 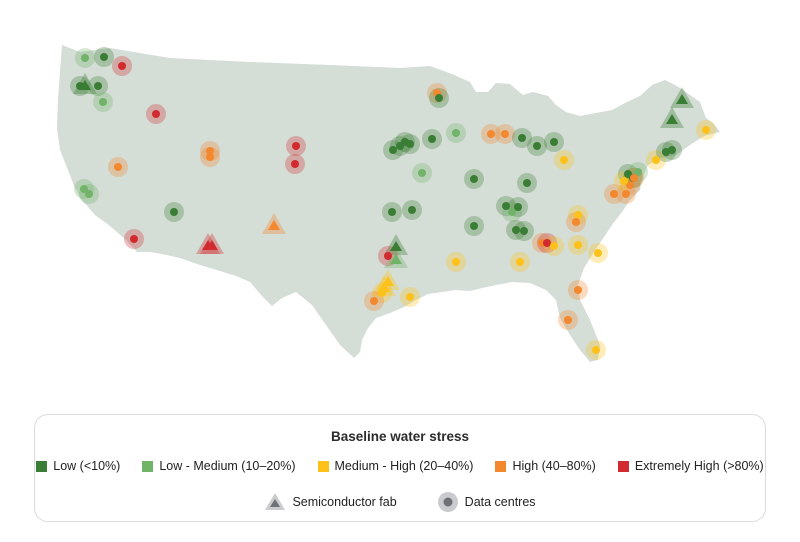 I want to click on legend-label-fab: Semiconductor fab, so click(x=344, y=502).